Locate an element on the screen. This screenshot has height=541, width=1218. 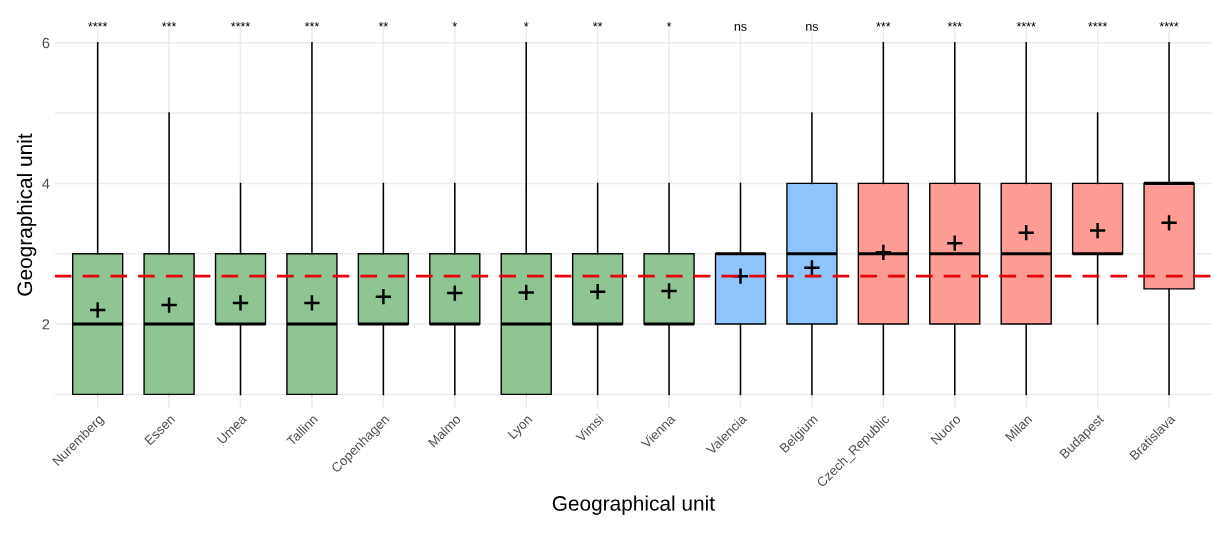
y-axis-title: Geographical unit is located at coordinates (26, 214).